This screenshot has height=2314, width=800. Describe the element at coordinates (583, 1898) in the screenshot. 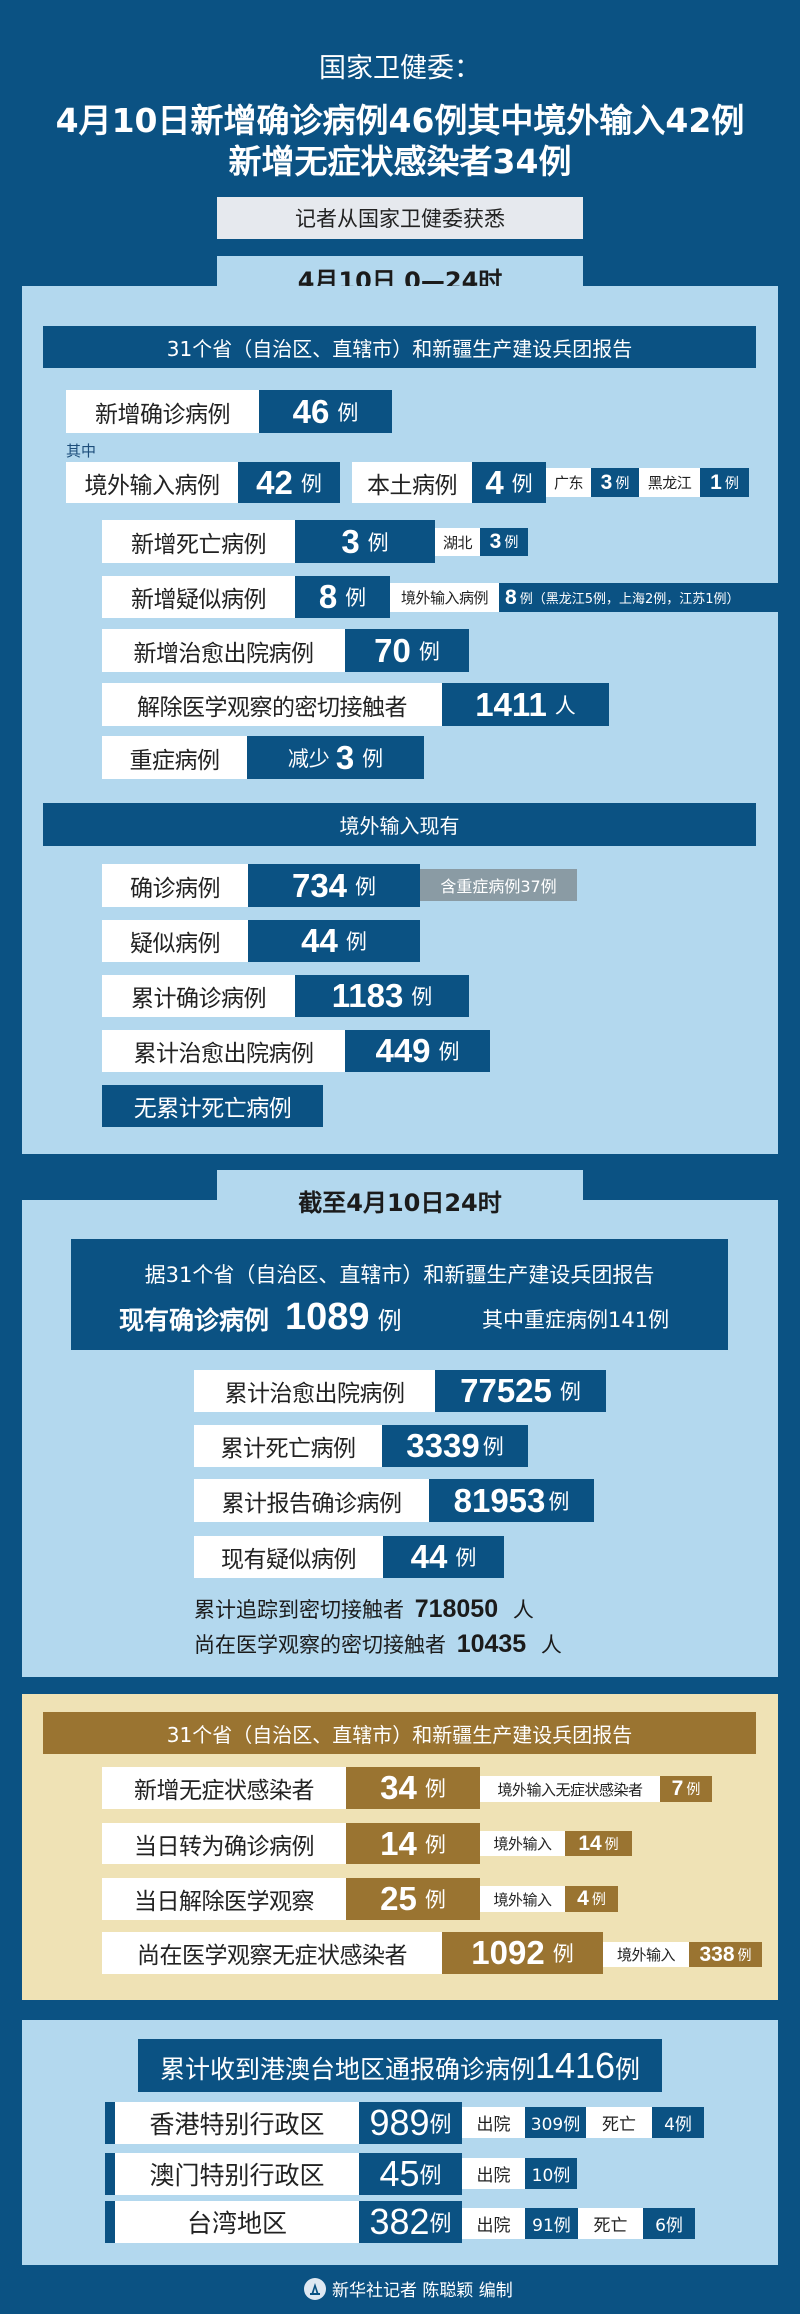

I see `value: 4` at that location.